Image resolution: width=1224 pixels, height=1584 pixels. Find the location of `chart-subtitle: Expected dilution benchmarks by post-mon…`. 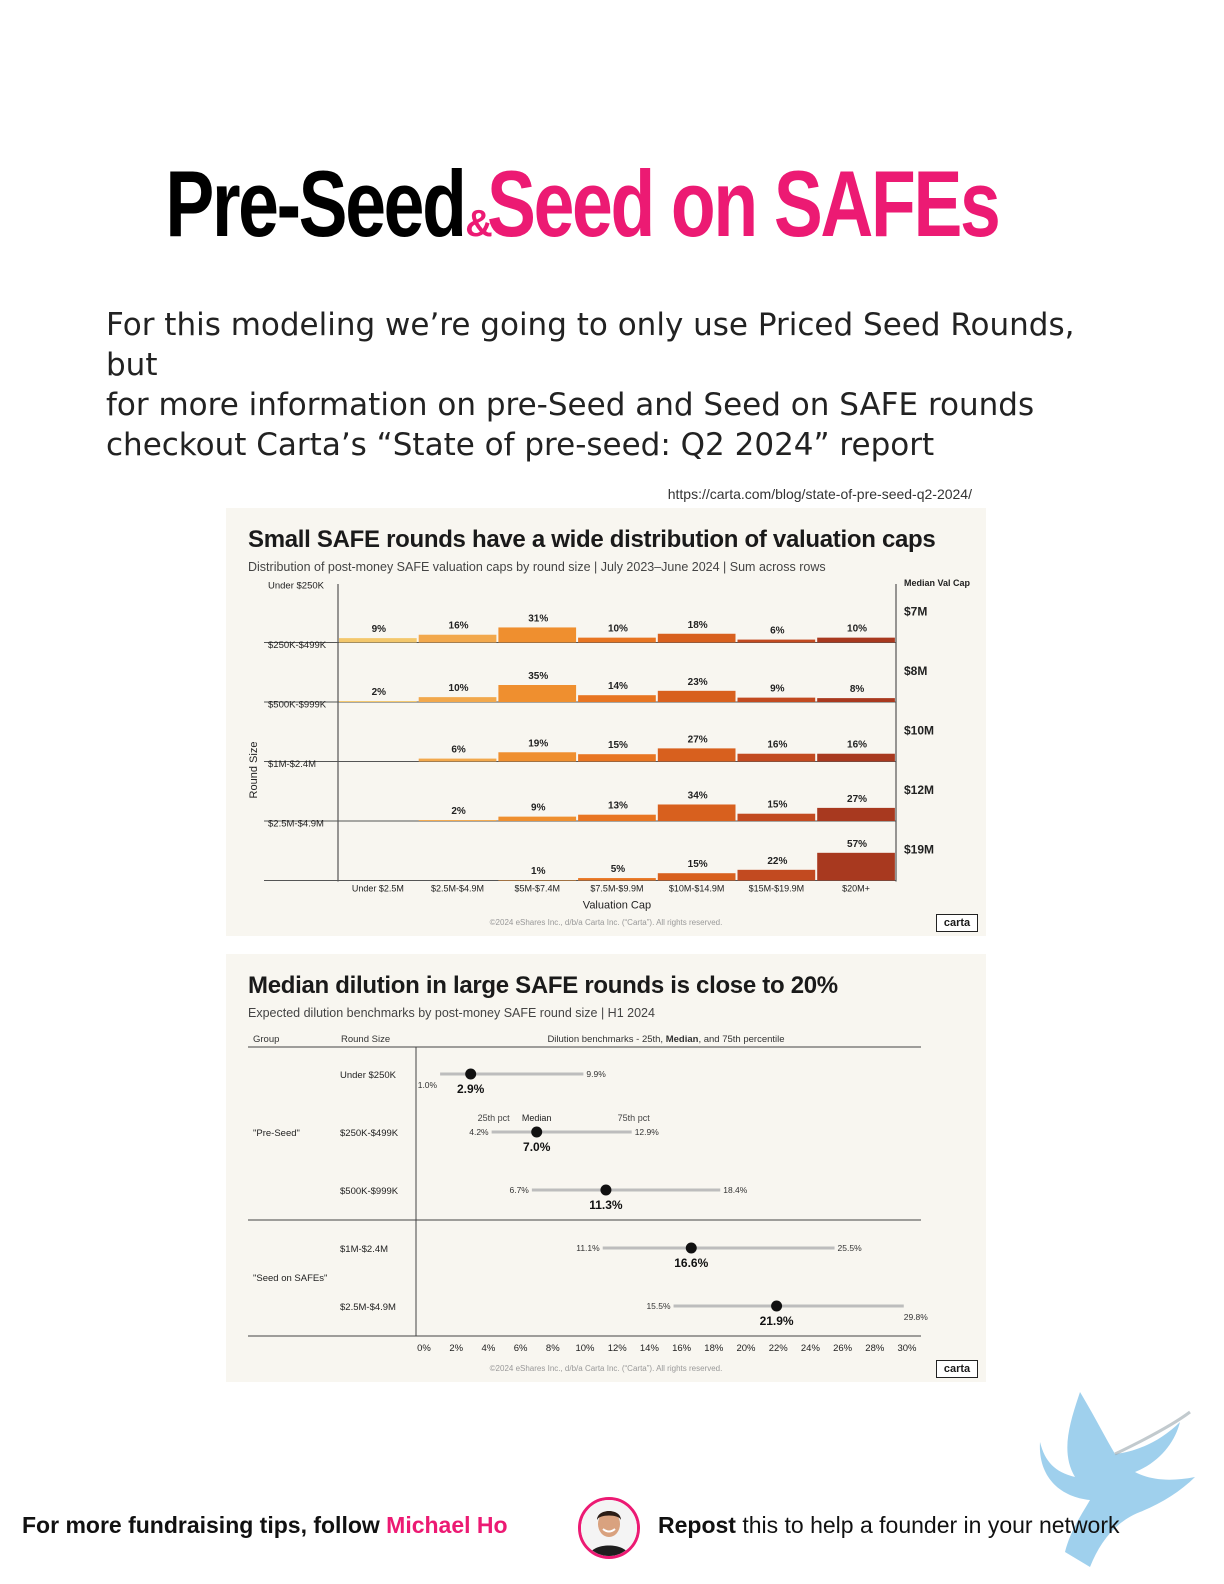

chart-subtitle: Expected dilution benchmarks by post-mon… is located at coordinates (451, 1013).